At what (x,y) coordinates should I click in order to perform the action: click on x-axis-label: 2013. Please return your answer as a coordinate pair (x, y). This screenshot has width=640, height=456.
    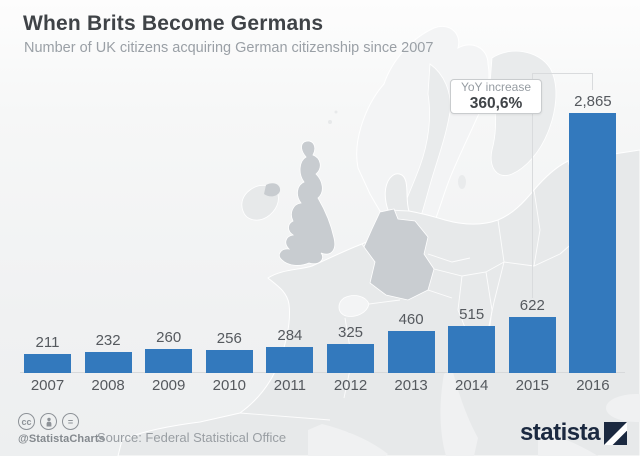
    Looking at the image, I should click on (411, 385).